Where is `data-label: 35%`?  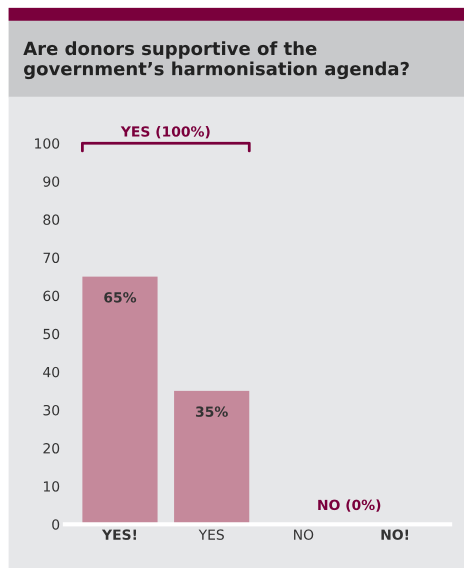
data-label: 35% is located at coordinates (212, 411).